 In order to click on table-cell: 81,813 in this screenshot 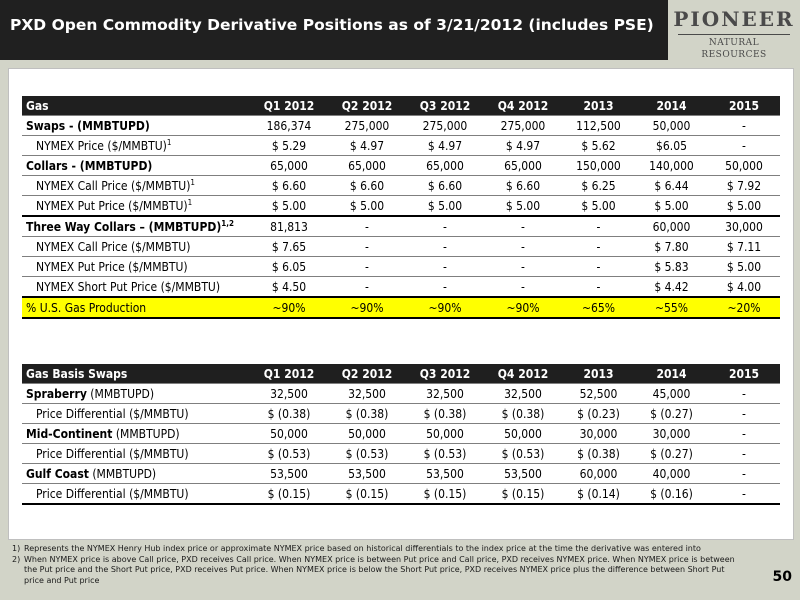, I will do `click(289, 226)`.